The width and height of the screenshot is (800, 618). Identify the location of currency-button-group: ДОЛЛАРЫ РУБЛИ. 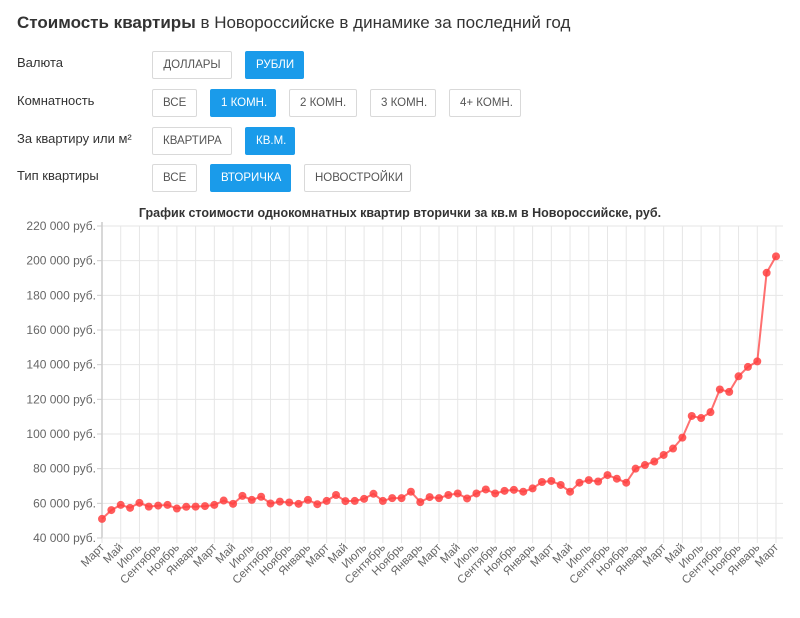
(228, 65).